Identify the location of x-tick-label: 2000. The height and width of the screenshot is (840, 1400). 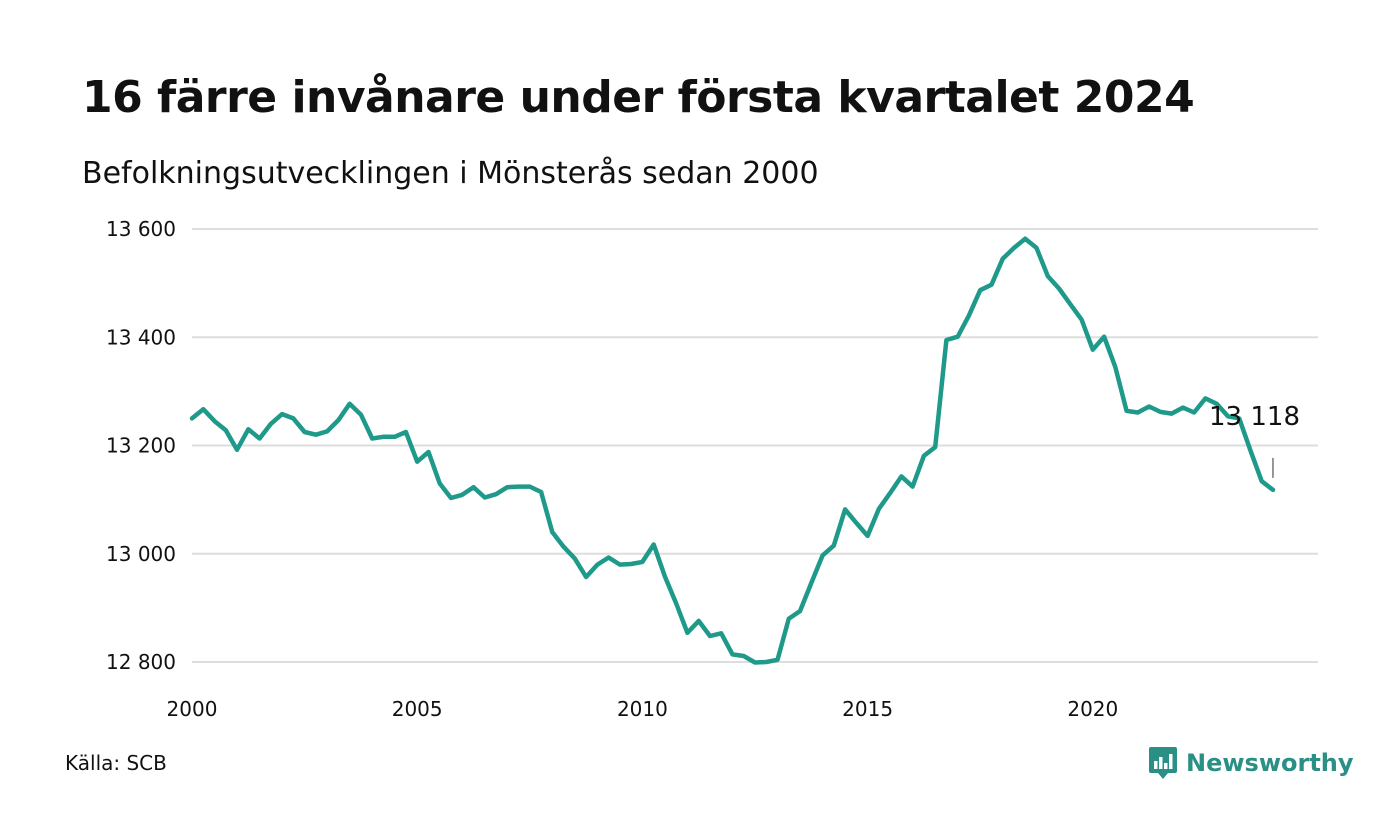
(192, 709).